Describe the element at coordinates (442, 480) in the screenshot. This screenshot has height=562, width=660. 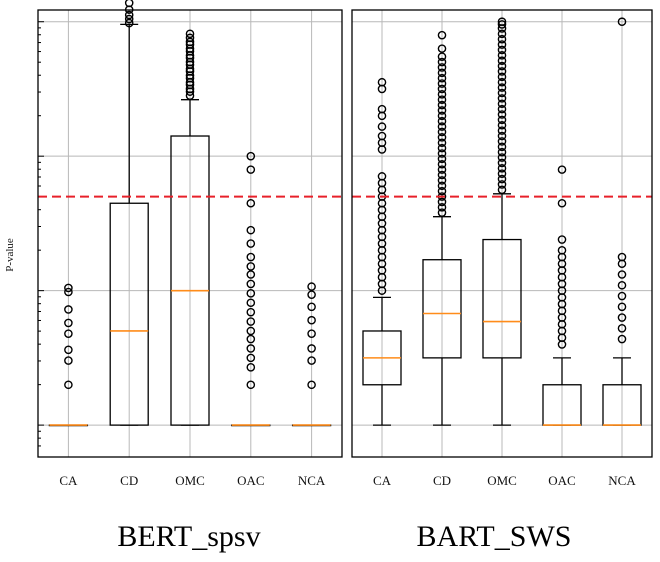
I see `x-tick-label: CD` at that location.